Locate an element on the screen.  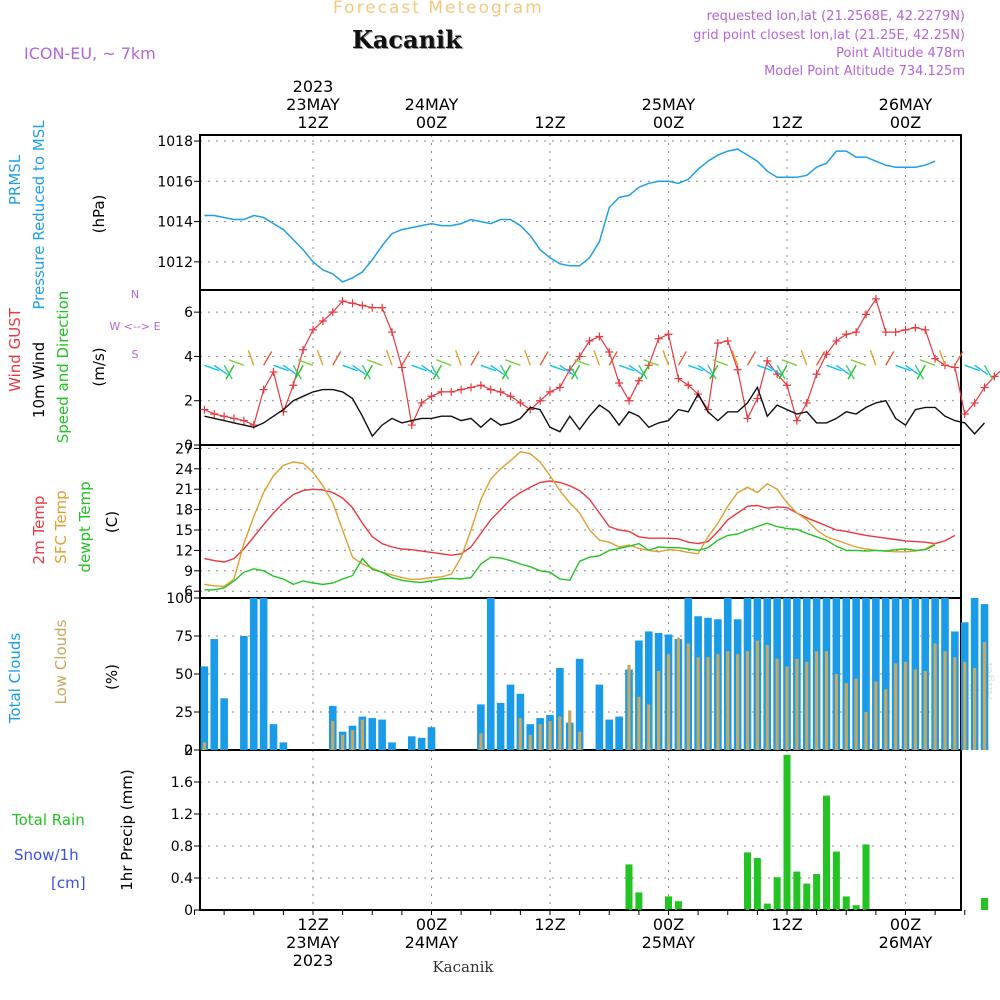
top-time-label: 12Z is located at coordinates (549, 122).